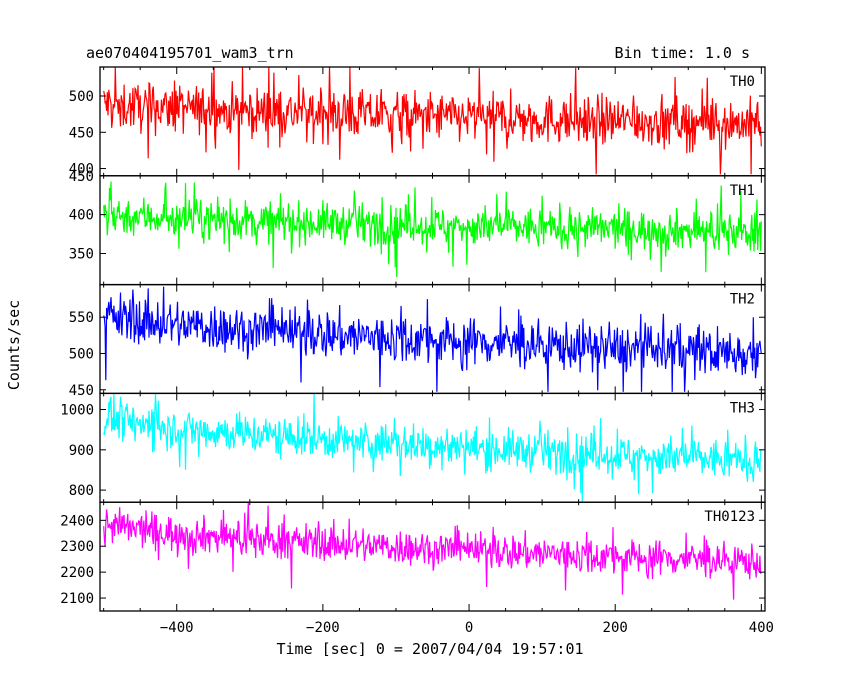 This screenshot has height=680, width=850. I want to click on panel-frame-th3, so click(432, 447).